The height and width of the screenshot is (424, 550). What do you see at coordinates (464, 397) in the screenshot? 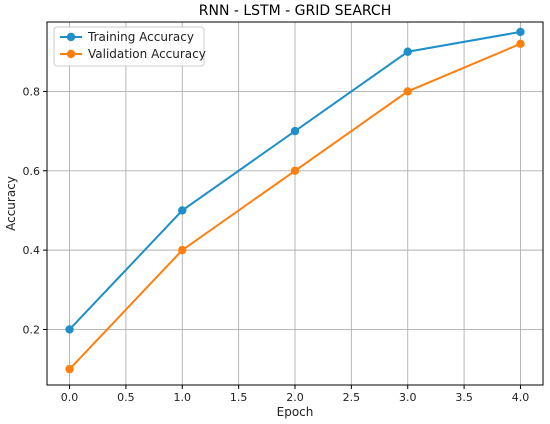
I see `x-tick-label: 3.5` at bounding box center [464, 397].